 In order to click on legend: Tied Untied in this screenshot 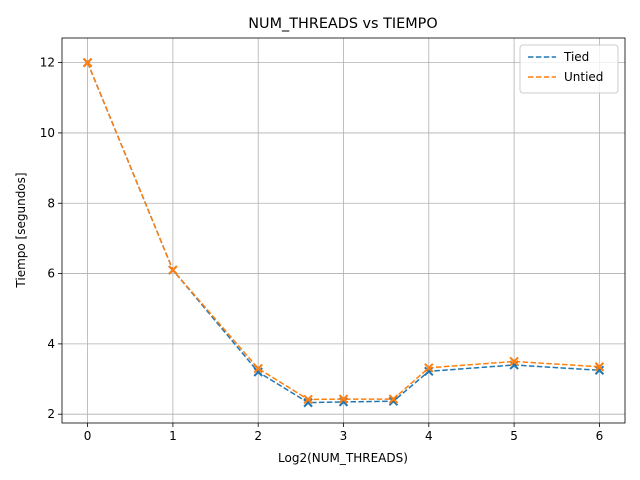, I will do `click(569, 69)`.